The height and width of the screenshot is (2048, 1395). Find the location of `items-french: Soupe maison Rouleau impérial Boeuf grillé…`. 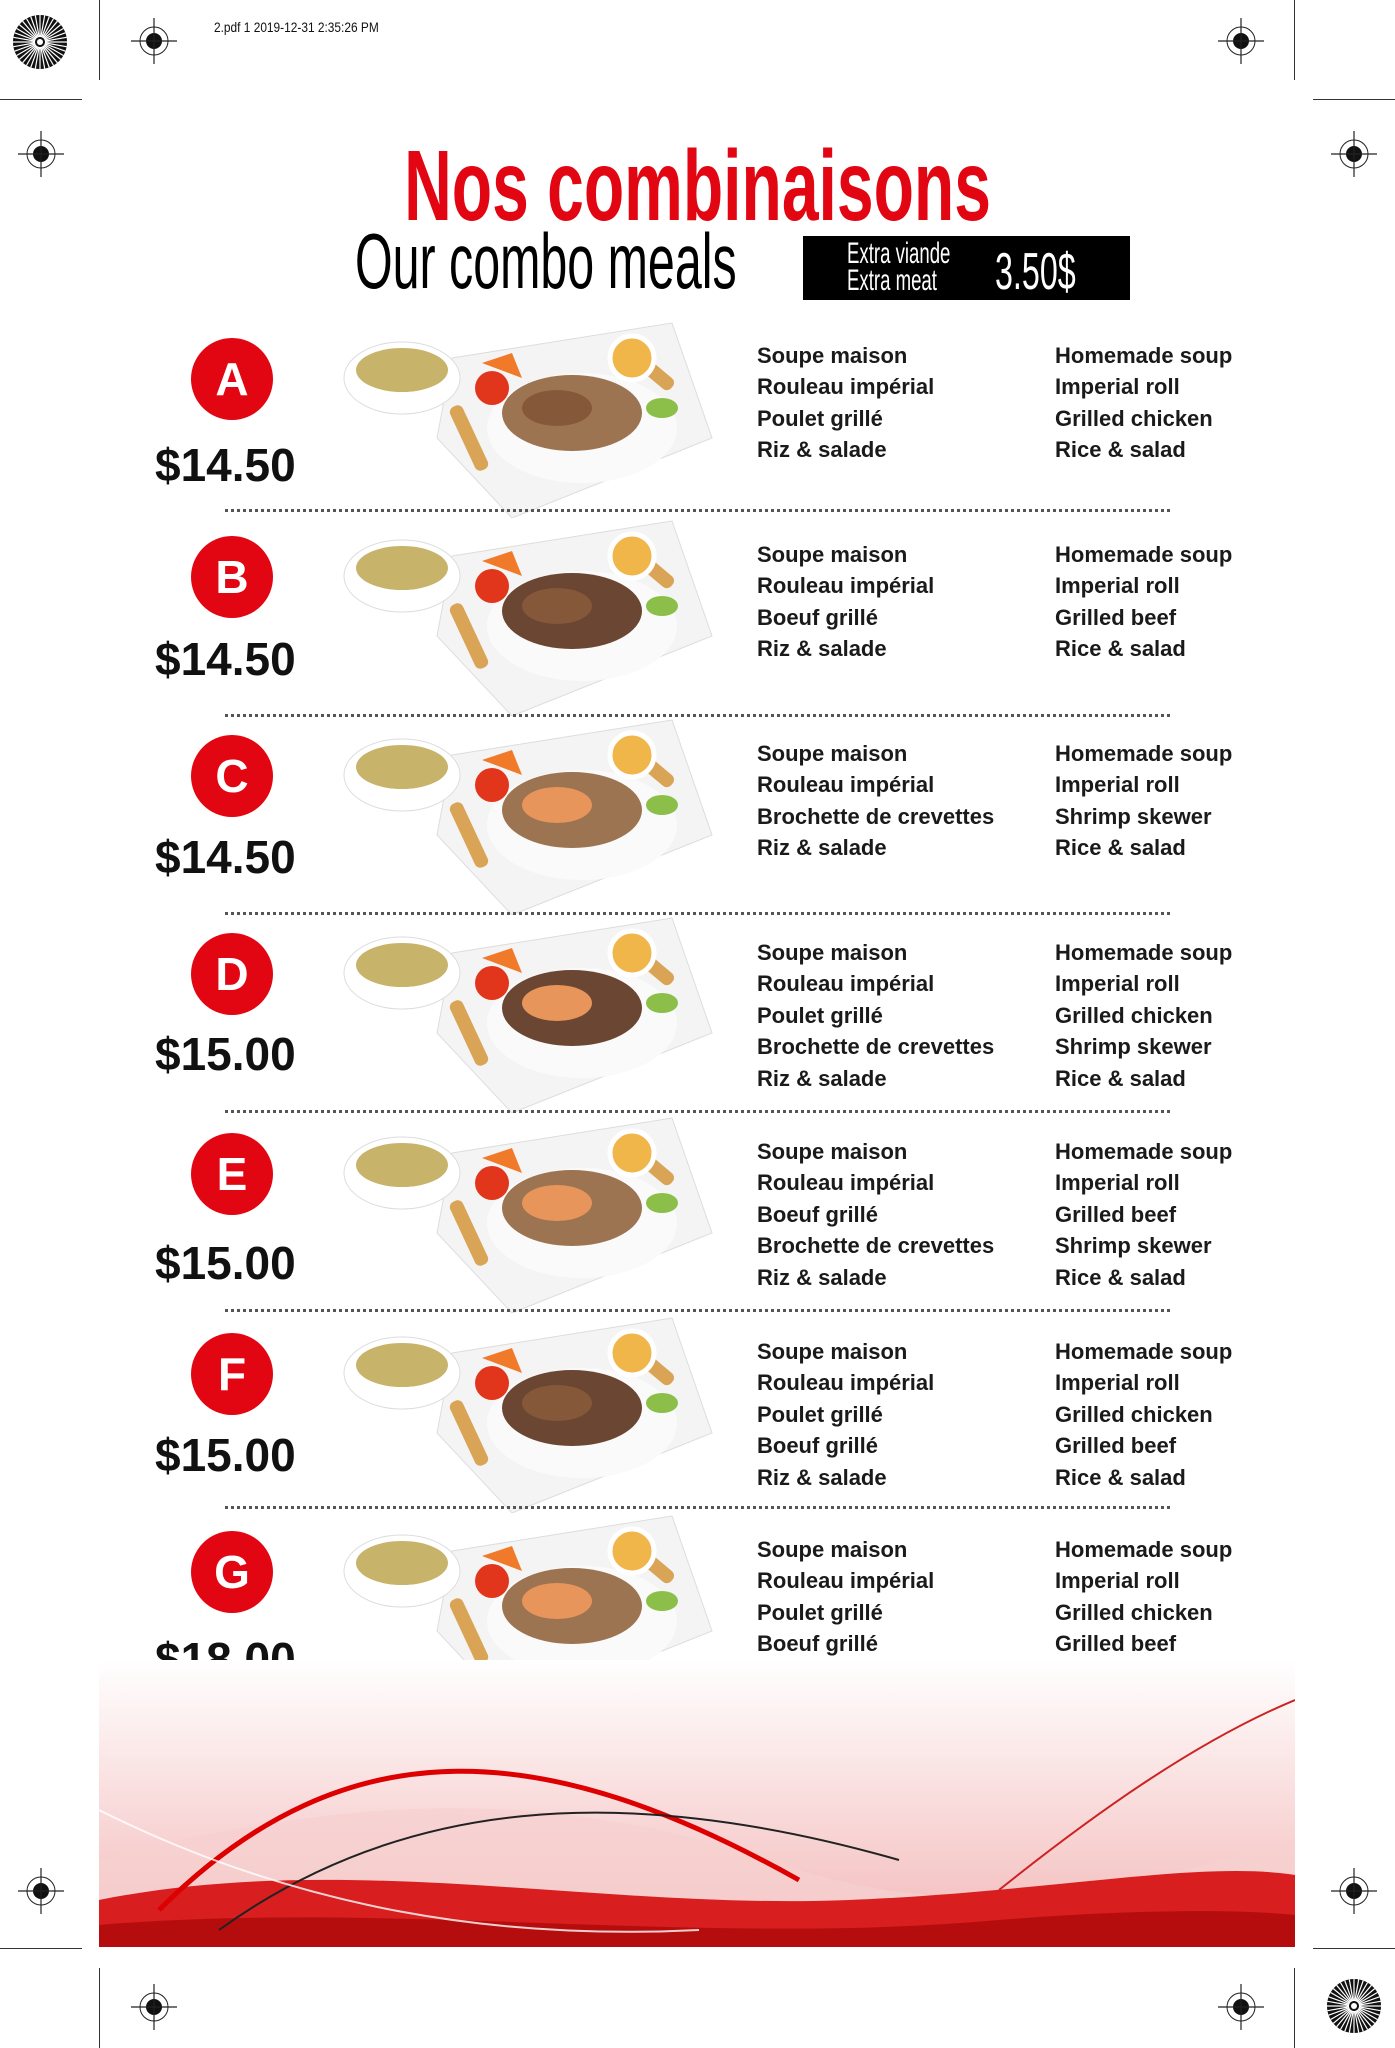

items-french: Soupe maison Rouleau impérial Boeuf grillé… is located at coordinates (875, 1214).